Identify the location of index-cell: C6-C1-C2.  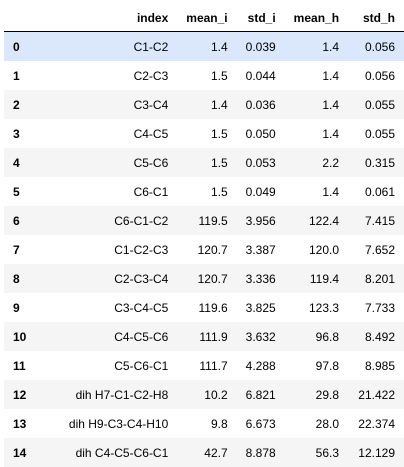
(107, 220).